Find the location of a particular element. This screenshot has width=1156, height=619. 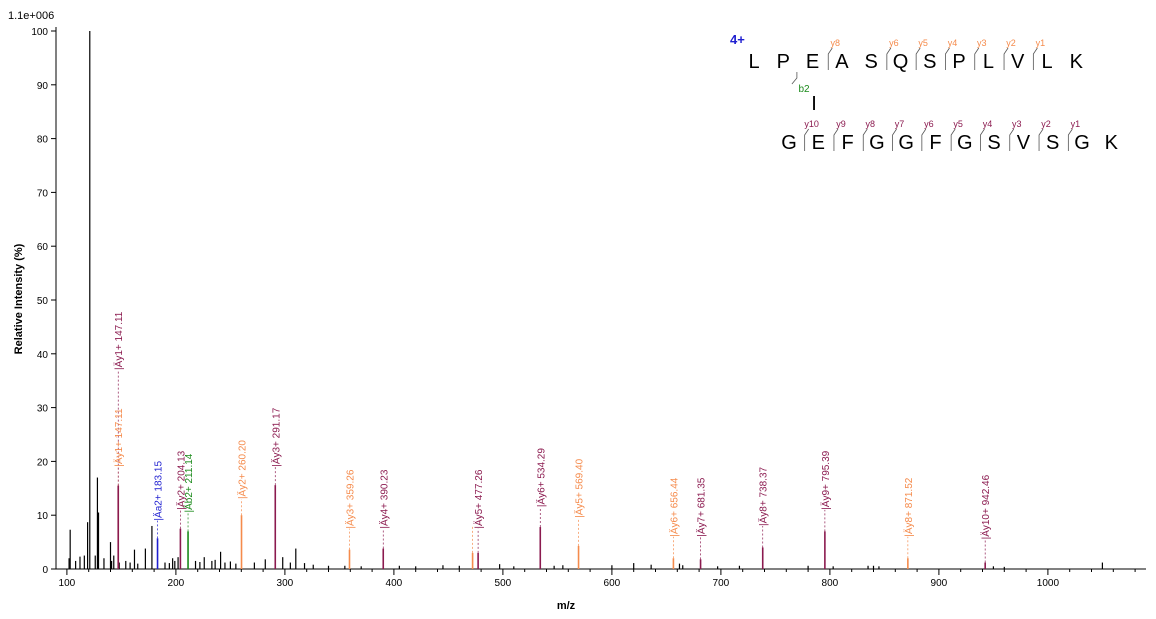

ion-label: |Äy9+ 795.39 is located at coordinates (826, 479).